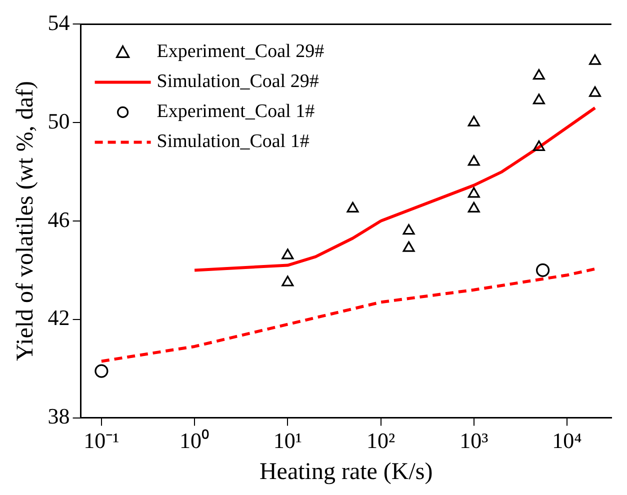 The width and height of the screenshot is (627, 495). What do you see at coordinates (236, 111) in the screenshot?
I see `legend-label: Experiment_Coal 1#` at bounding box center [236, 111].